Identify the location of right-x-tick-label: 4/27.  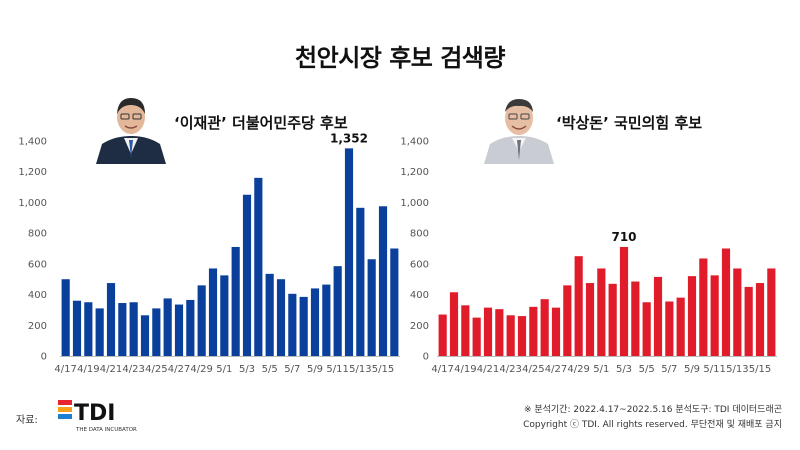
(556, 369).